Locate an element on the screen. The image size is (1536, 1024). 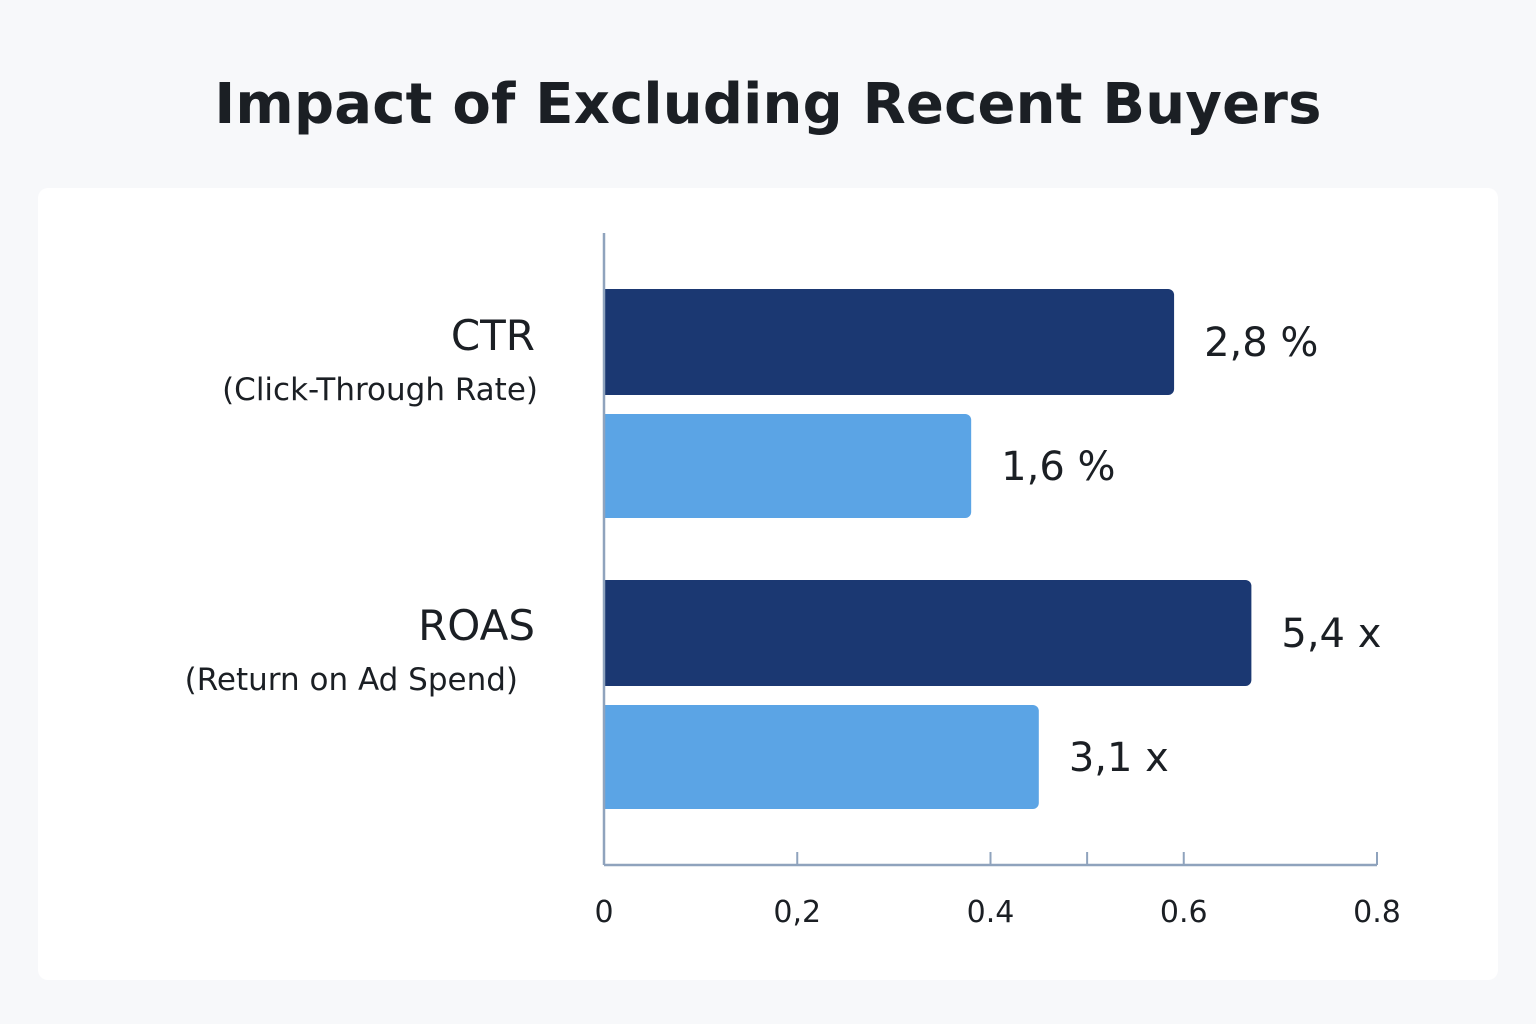
category-label-roas: ROAS is located at coordinates (476, 625).